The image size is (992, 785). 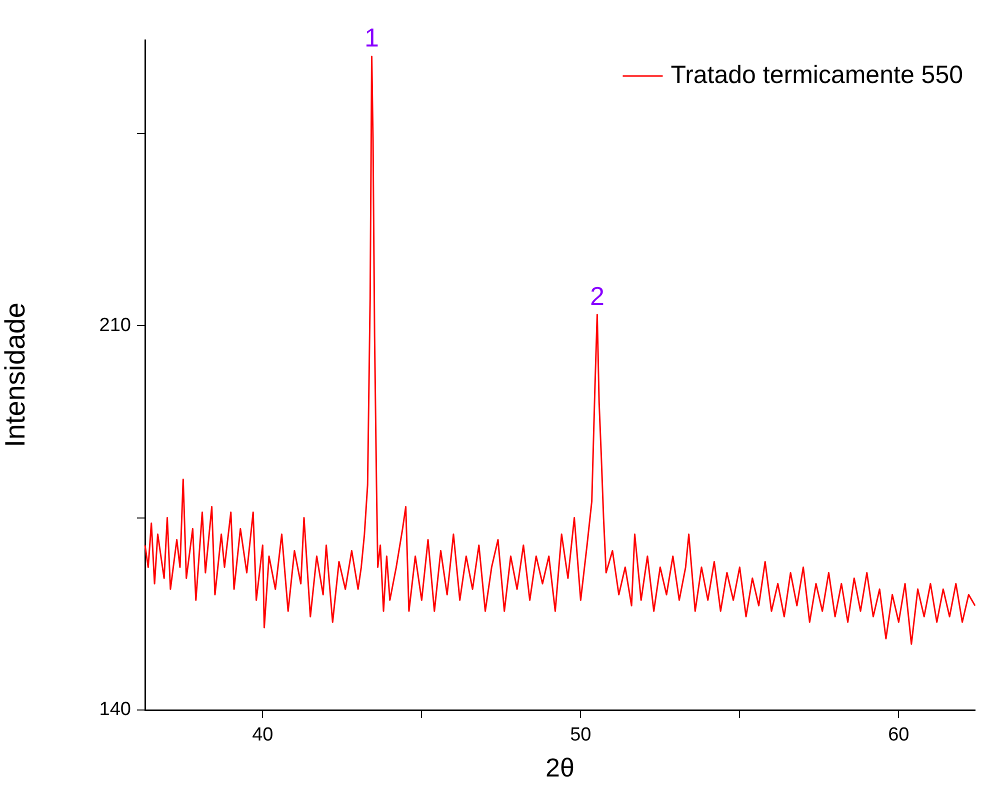 What do you see at coordinates (371, 37) in the screenshot?
I see `annotation: 1` at bounding box center [371, 37].